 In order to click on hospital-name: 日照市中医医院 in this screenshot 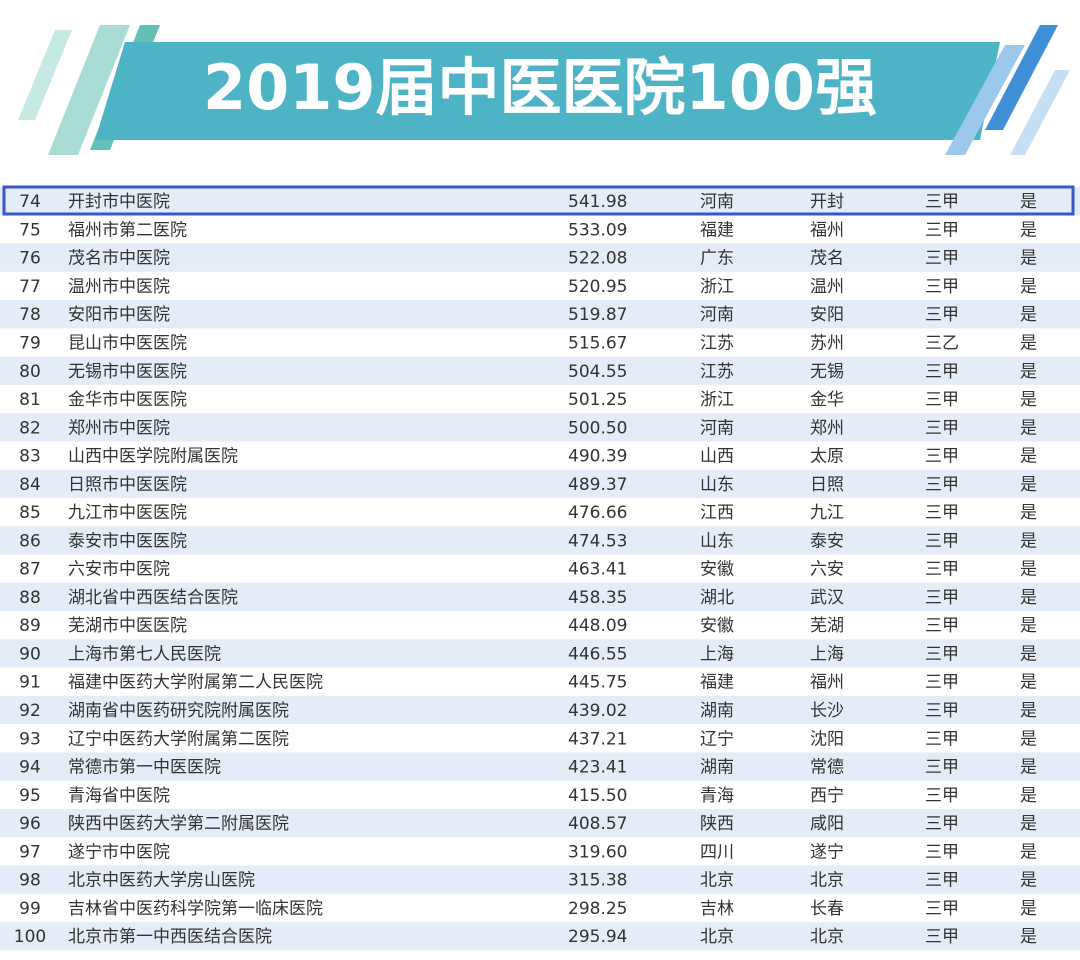, I will do `click(127, 485)`.